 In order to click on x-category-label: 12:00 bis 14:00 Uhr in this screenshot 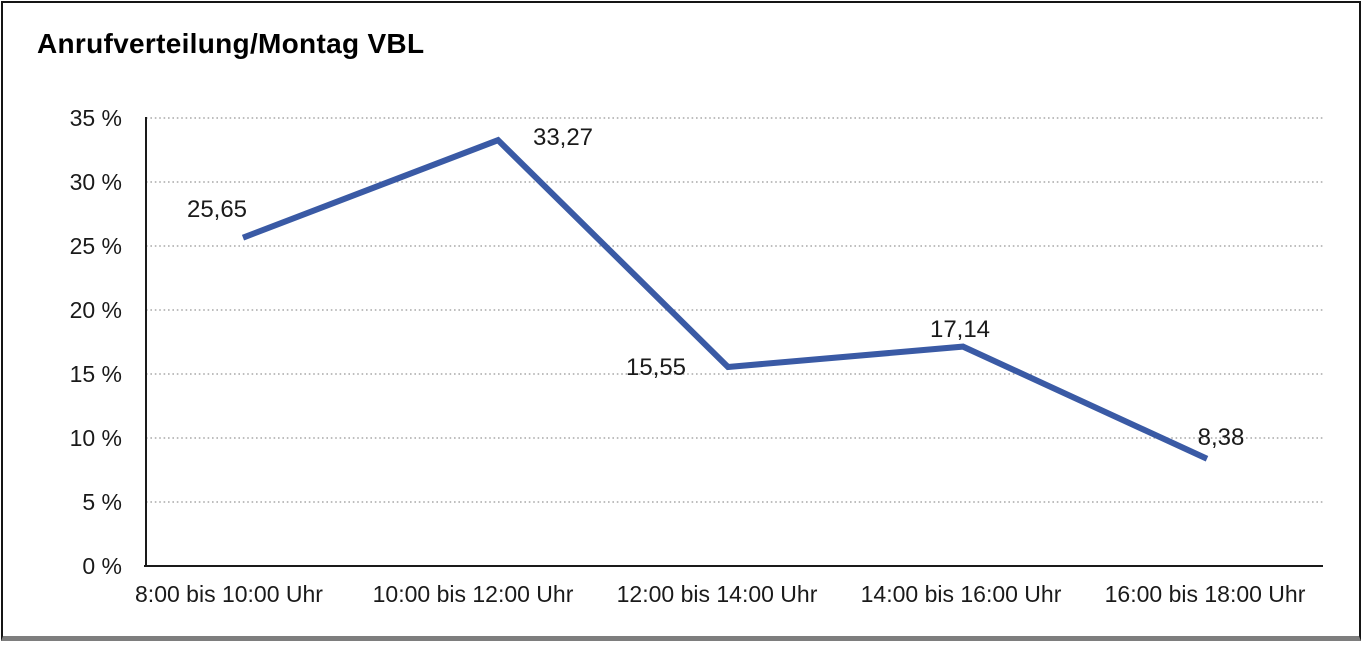, I will do `click(717, 594)`.